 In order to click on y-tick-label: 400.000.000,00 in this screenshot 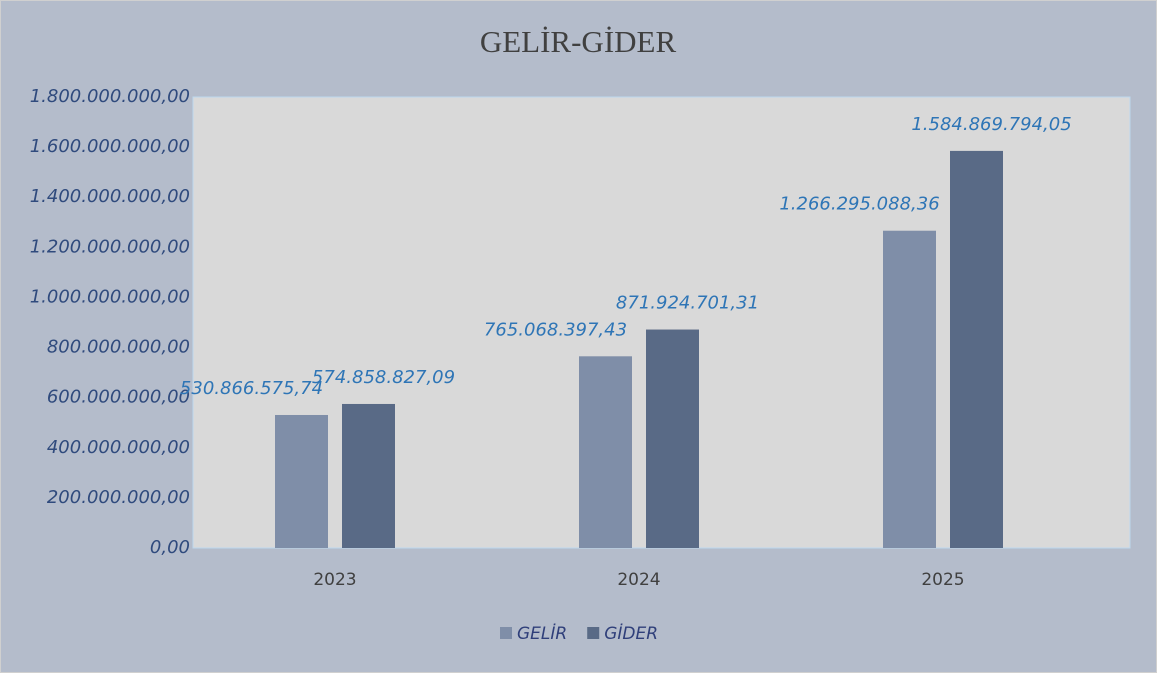, I will do `click(118, 447)`.